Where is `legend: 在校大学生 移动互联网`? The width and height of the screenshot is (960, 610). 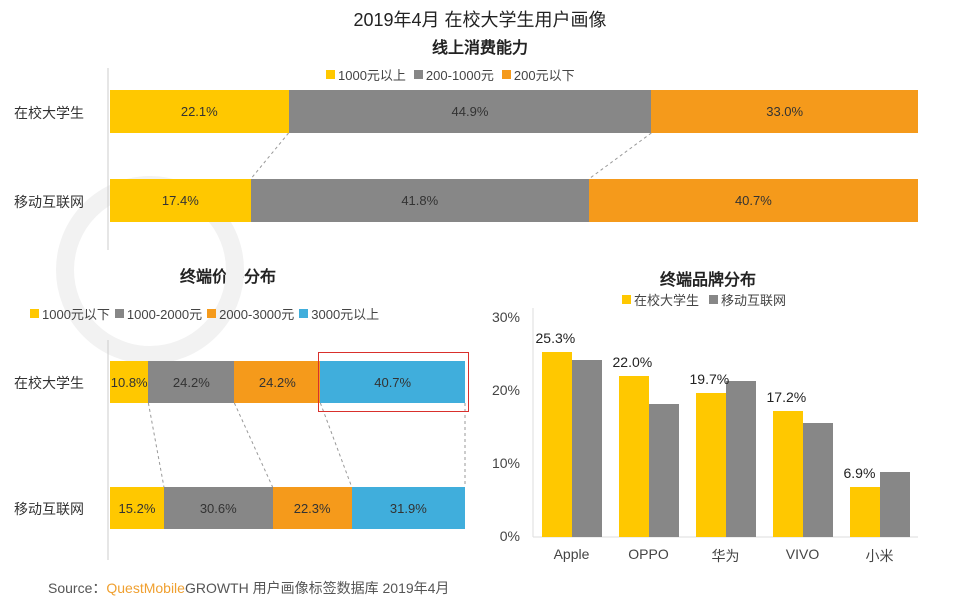
legend: 在校大学生 移动互联网 is located at coordinates (704, 299).